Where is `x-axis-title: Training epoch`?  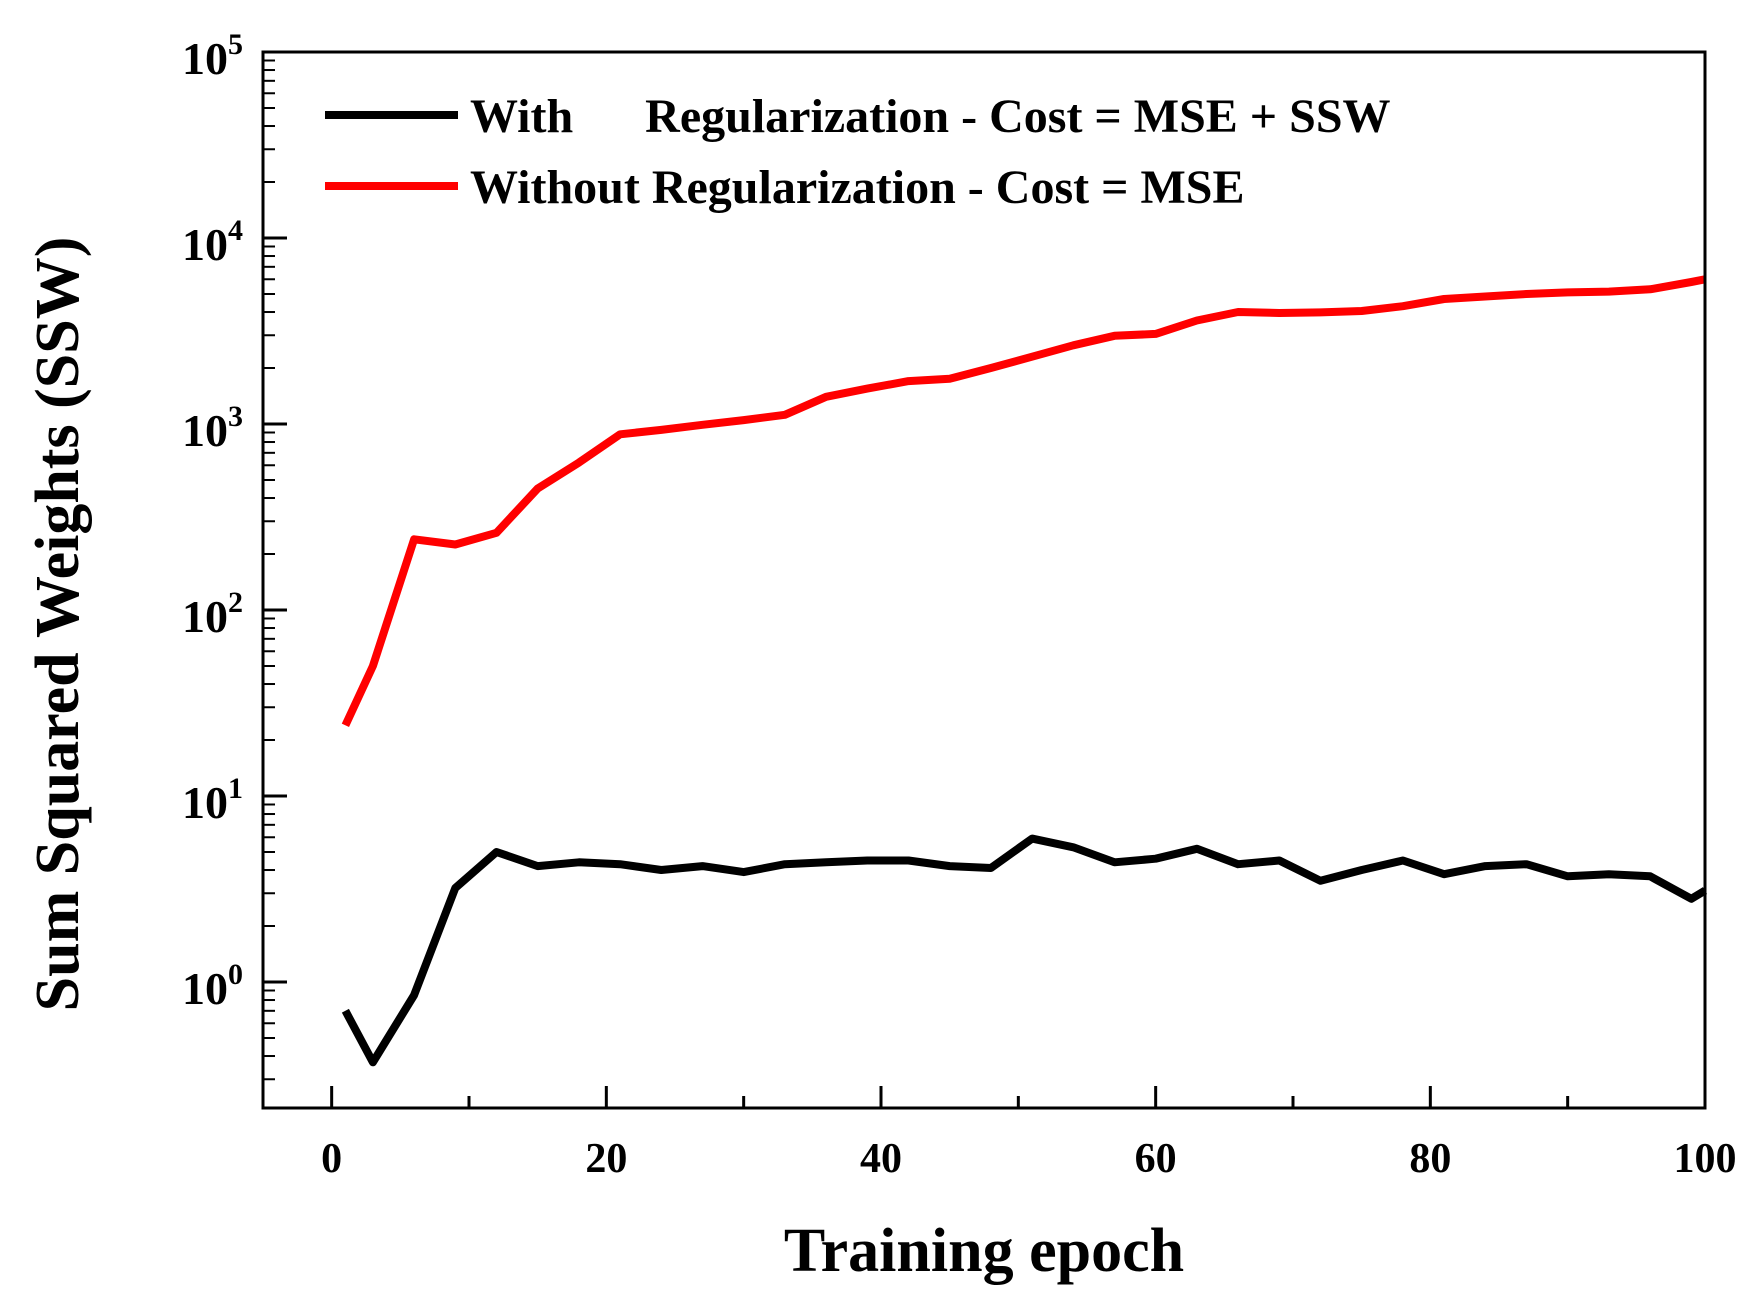 x-axis-title: Training epoch is located at coordinates (984, 1251).